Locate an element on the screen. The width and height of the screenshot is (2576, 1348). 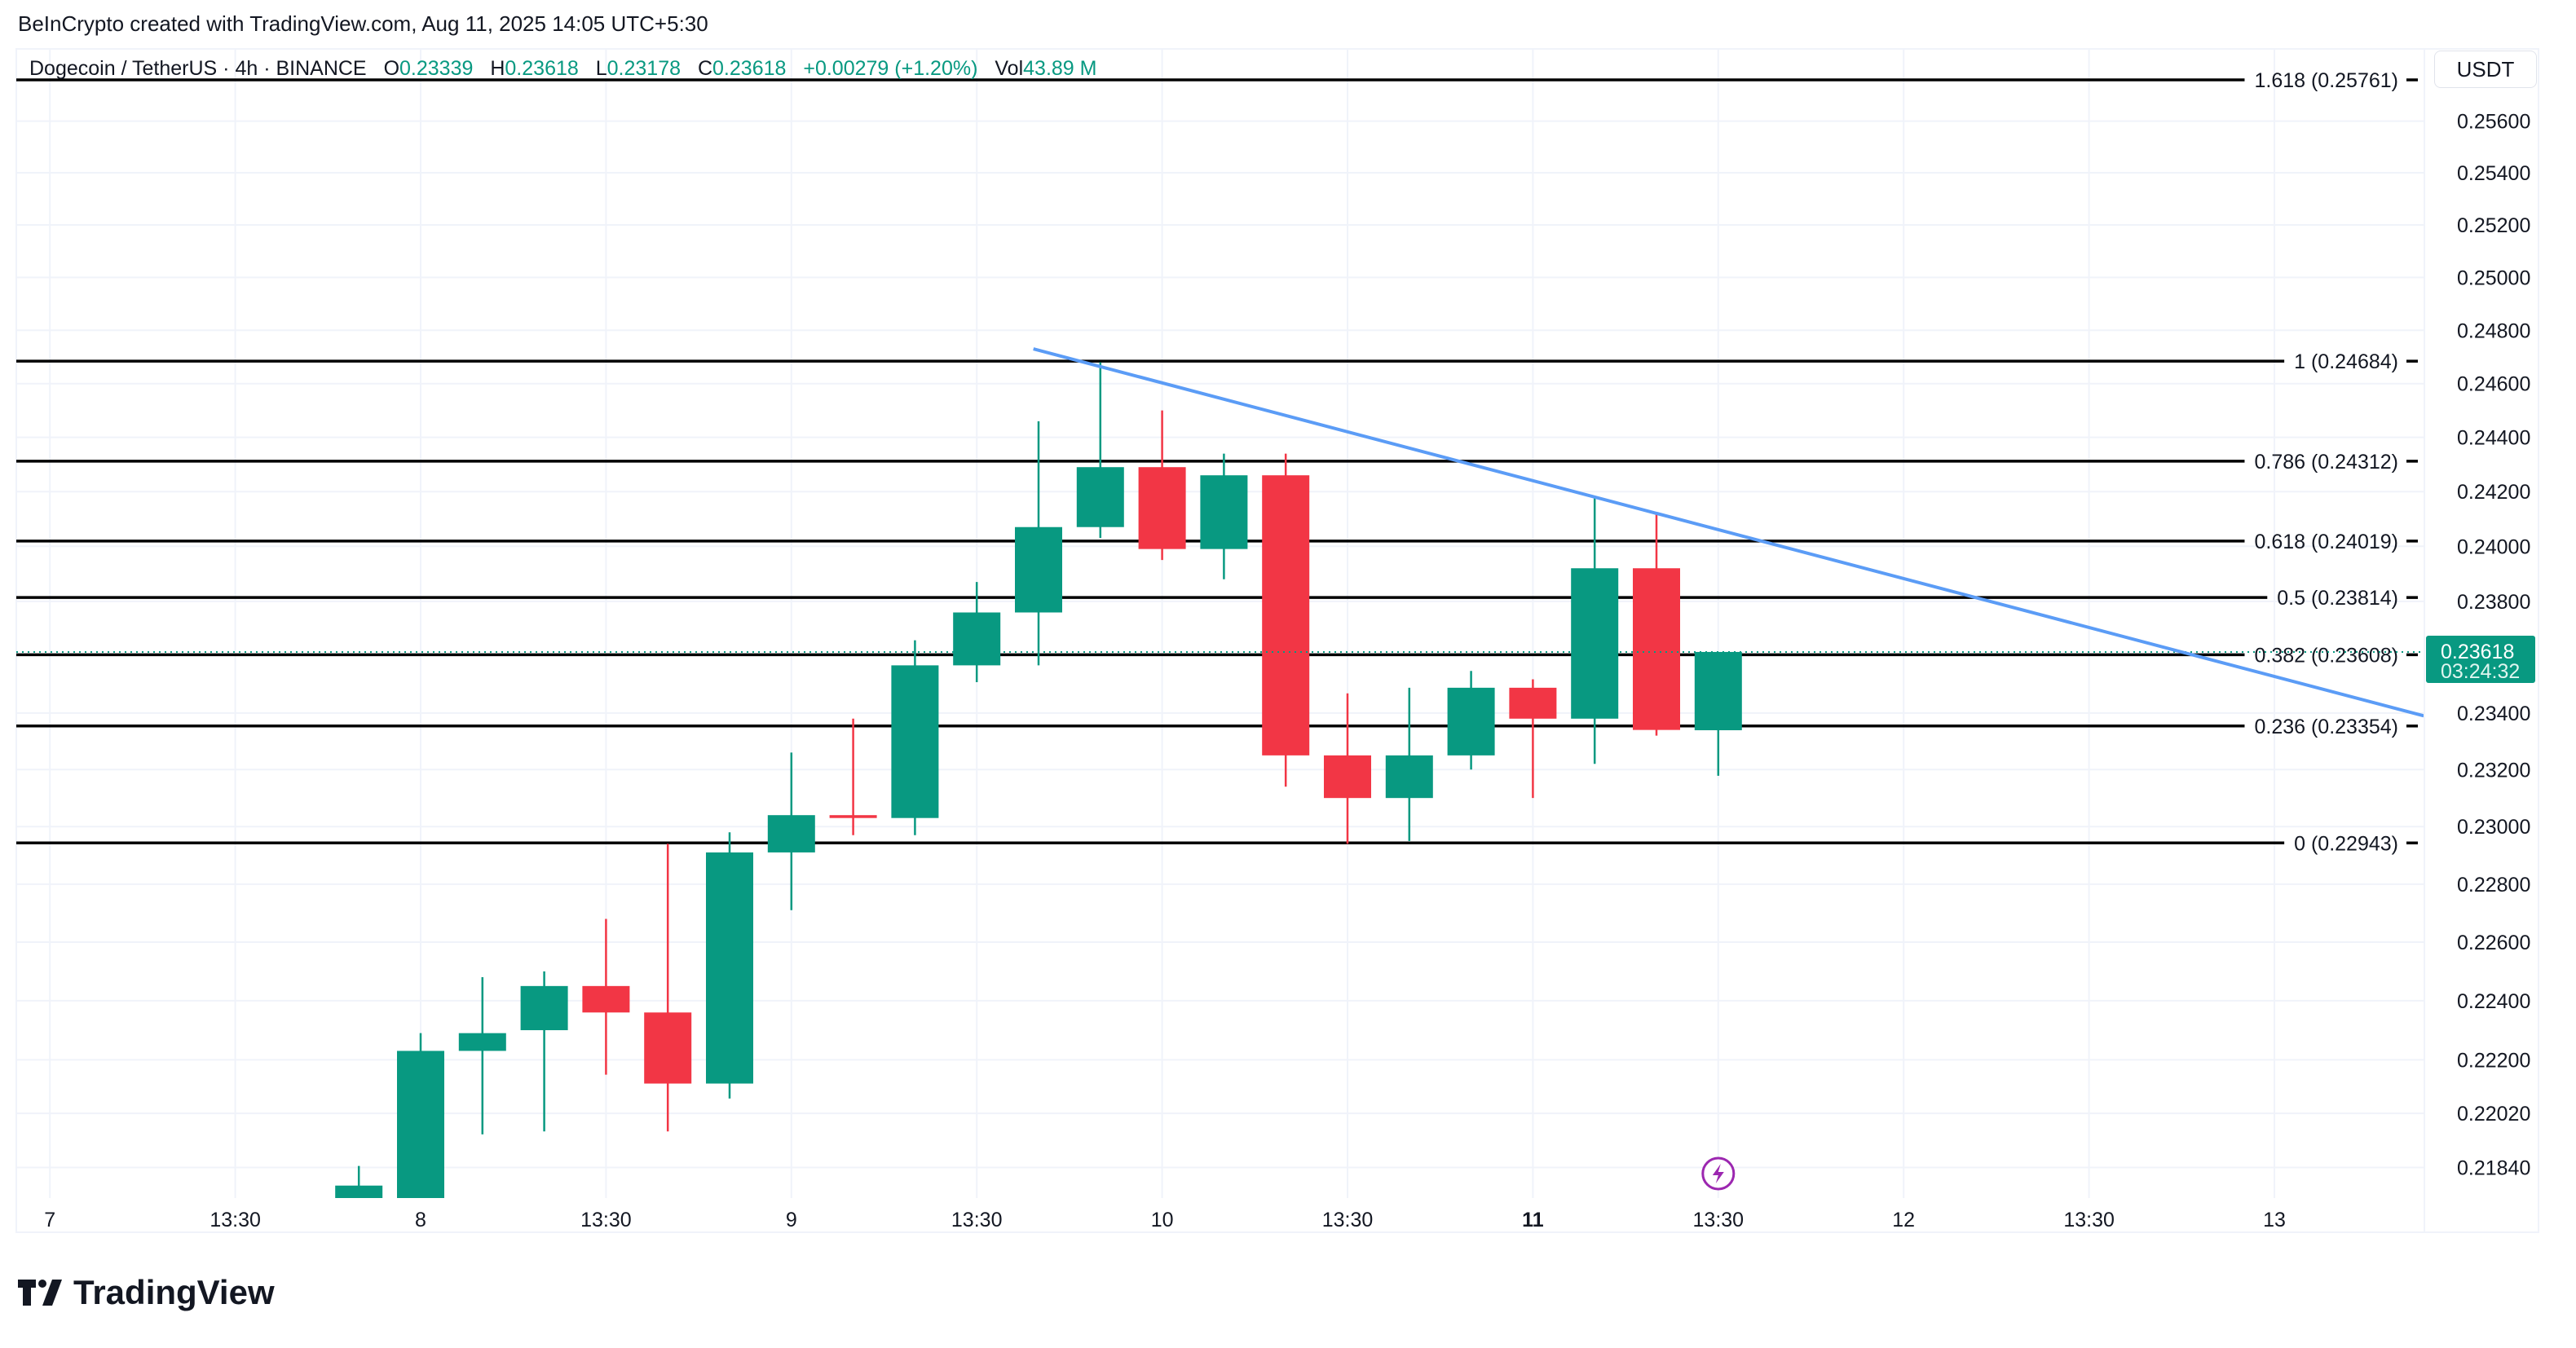
time-tick-label: 11 is located at coordinates (1533, 1220).